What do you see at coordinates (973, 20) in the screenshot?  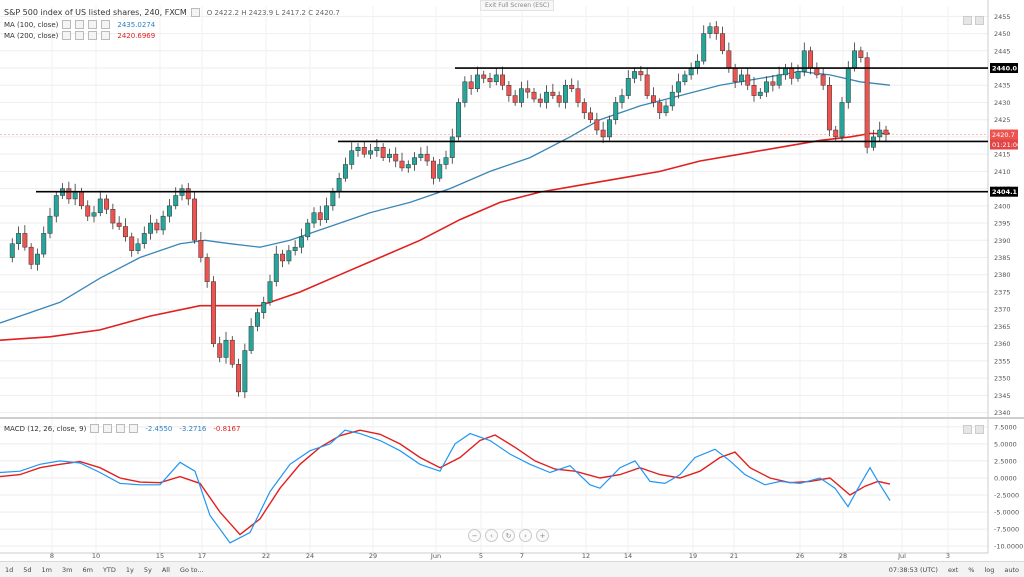 I see `main-pane-controls` at bounding box center [973, 20].